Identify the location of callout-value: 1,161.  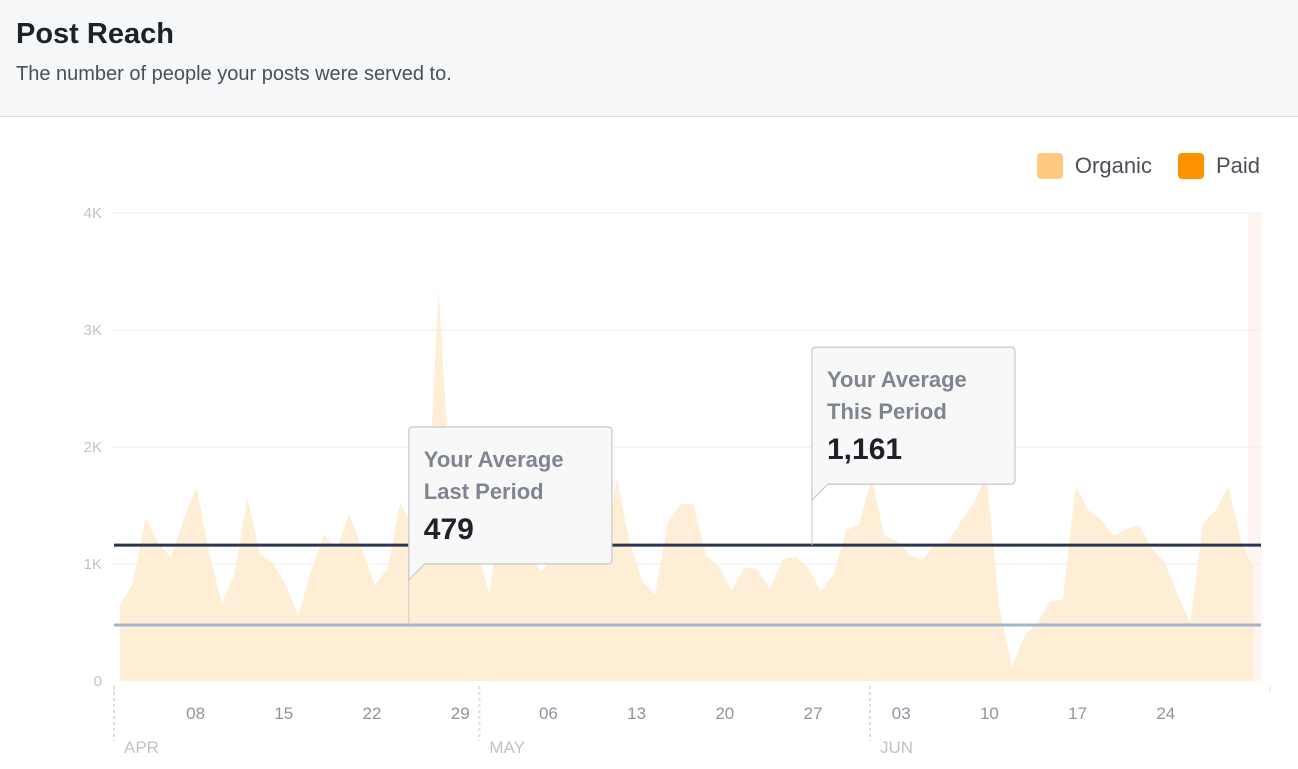
(864, 449).